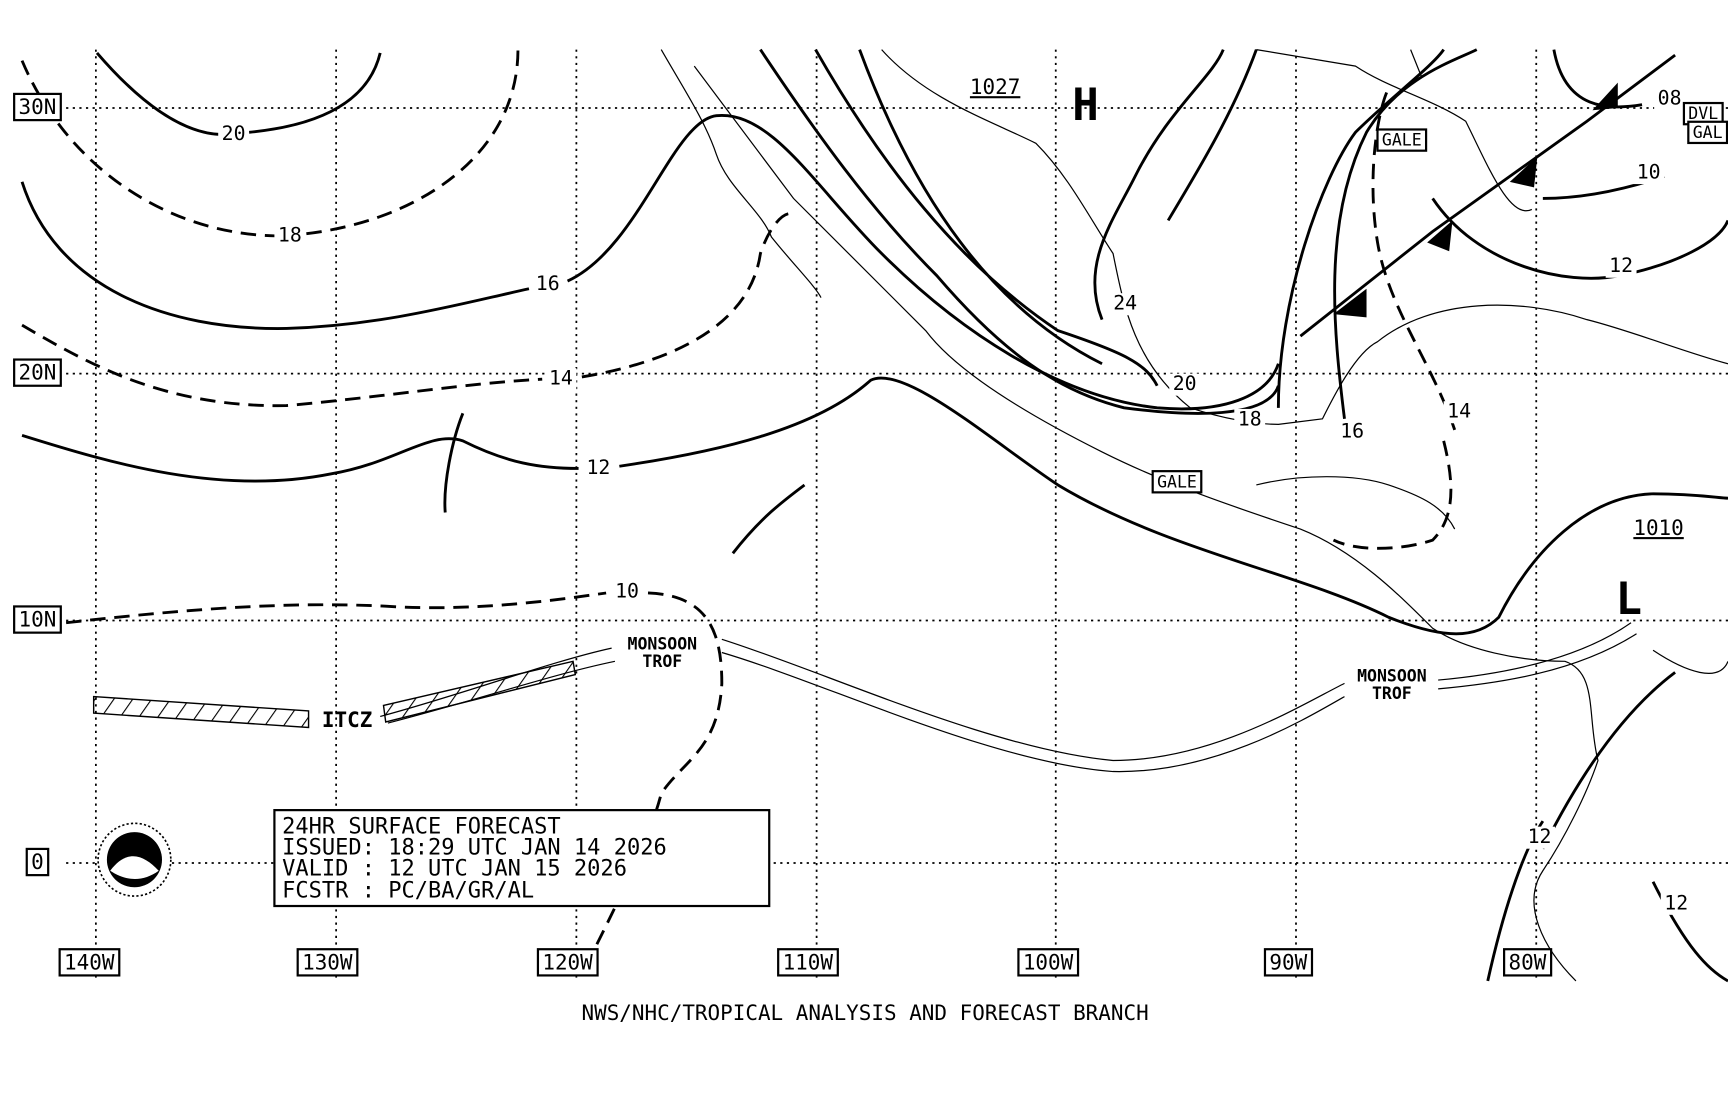 This screenshot has height=1100, width=1728. I want to click on forecast-box, so click(522, 858).